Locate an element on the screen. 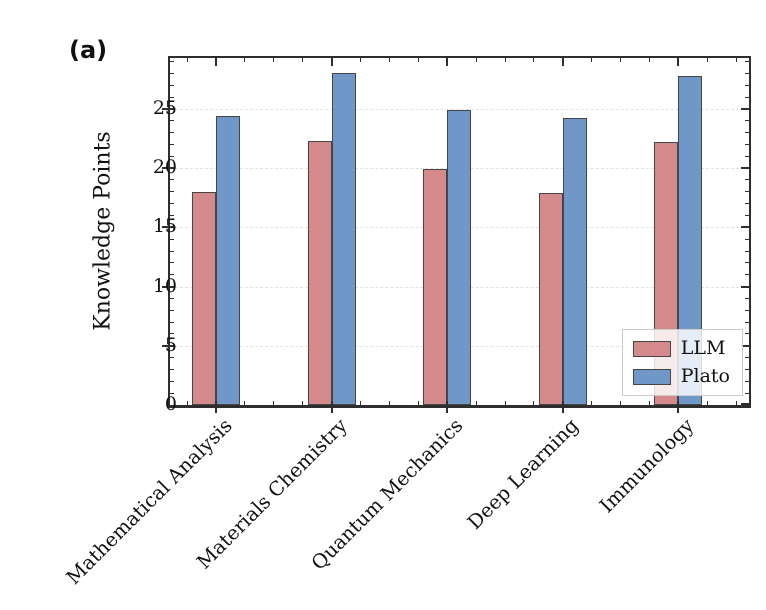 The height and width of the screenshot is (610, 766). legend-swatch-llm is located at coordinates (651, 348).